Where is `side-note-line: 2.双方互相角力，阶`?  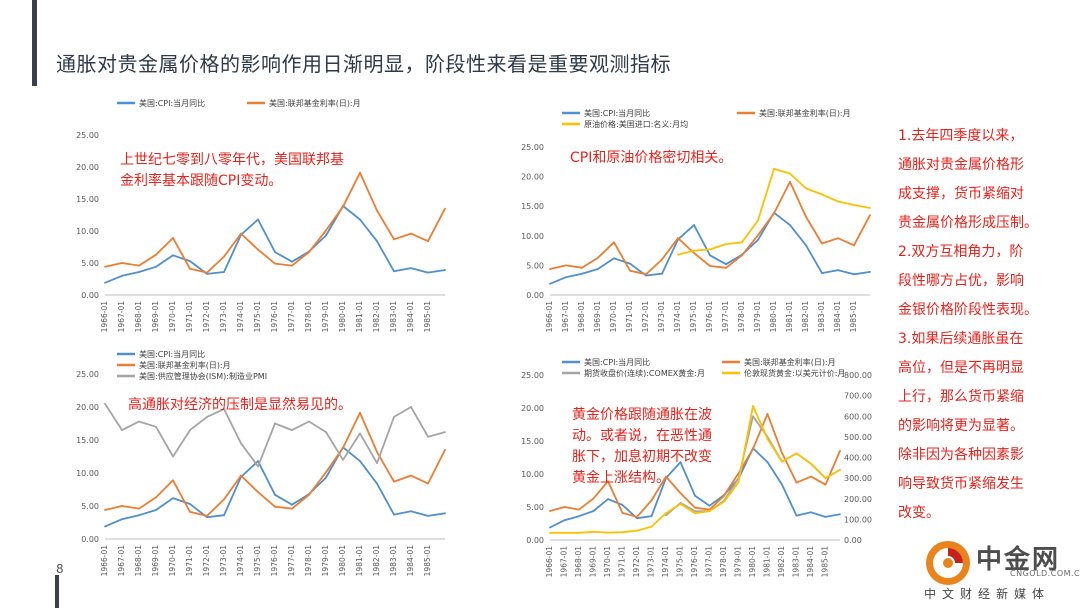
side-note-line: 2.双方互相角力，阶 is located at coordinates (961, 252).